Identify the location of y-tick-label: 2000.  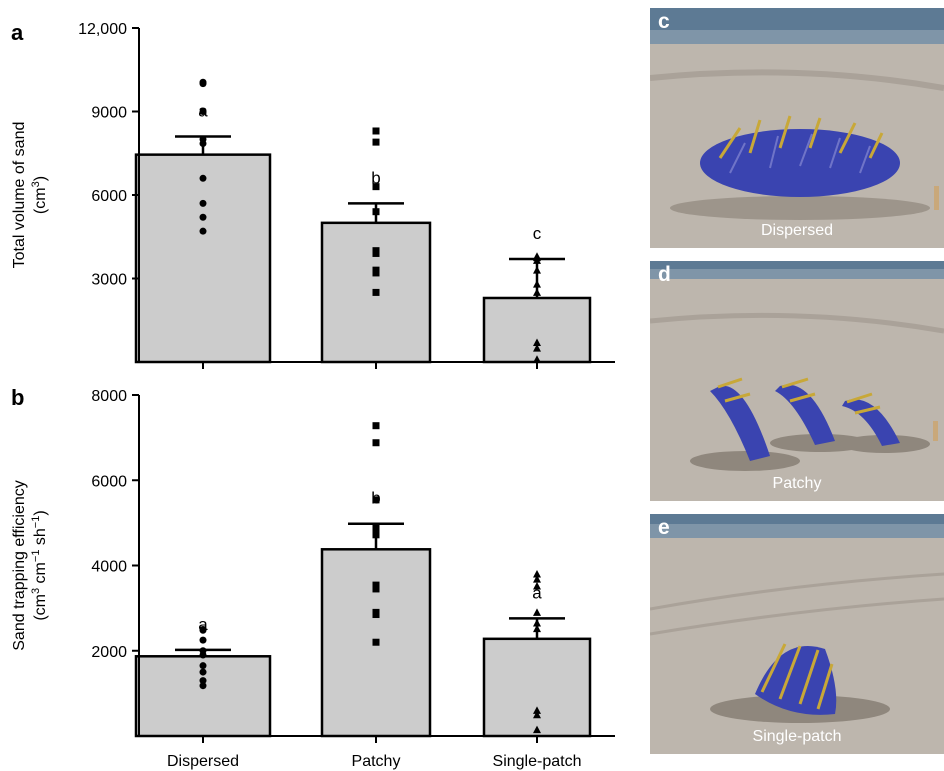
(109, 652).